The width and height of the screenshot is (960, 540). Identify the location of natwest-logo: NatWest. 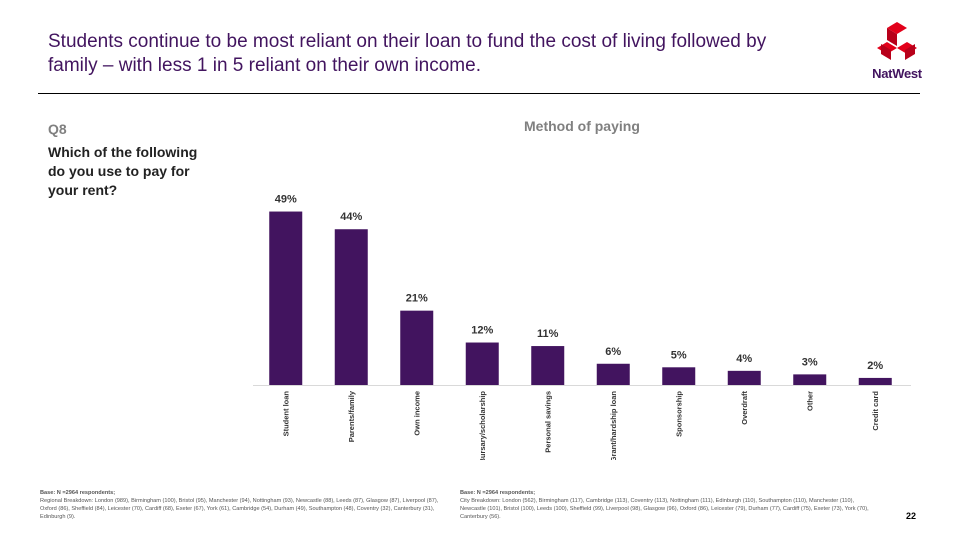
(897, 52).